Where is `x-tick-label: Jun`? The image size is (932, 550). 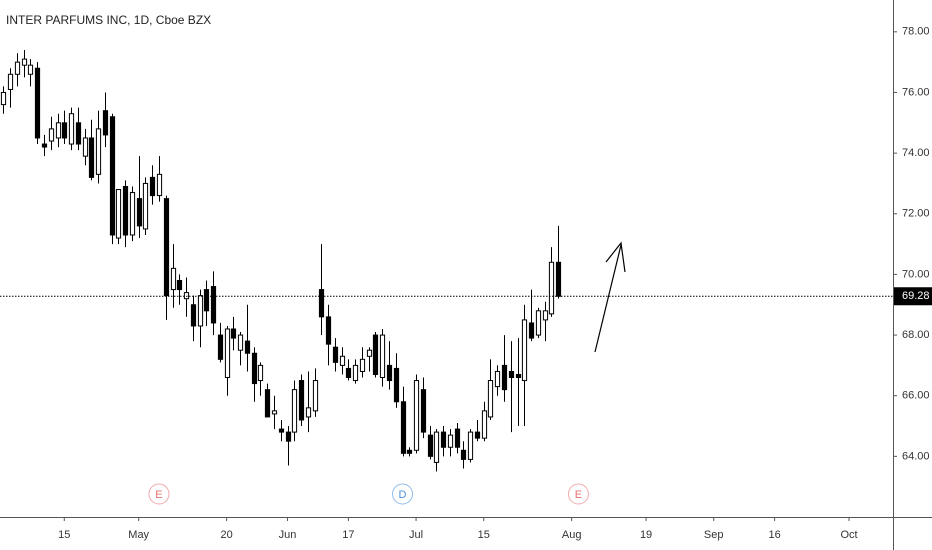 x-tick-label: Jun is located at coordinates (288, 535).